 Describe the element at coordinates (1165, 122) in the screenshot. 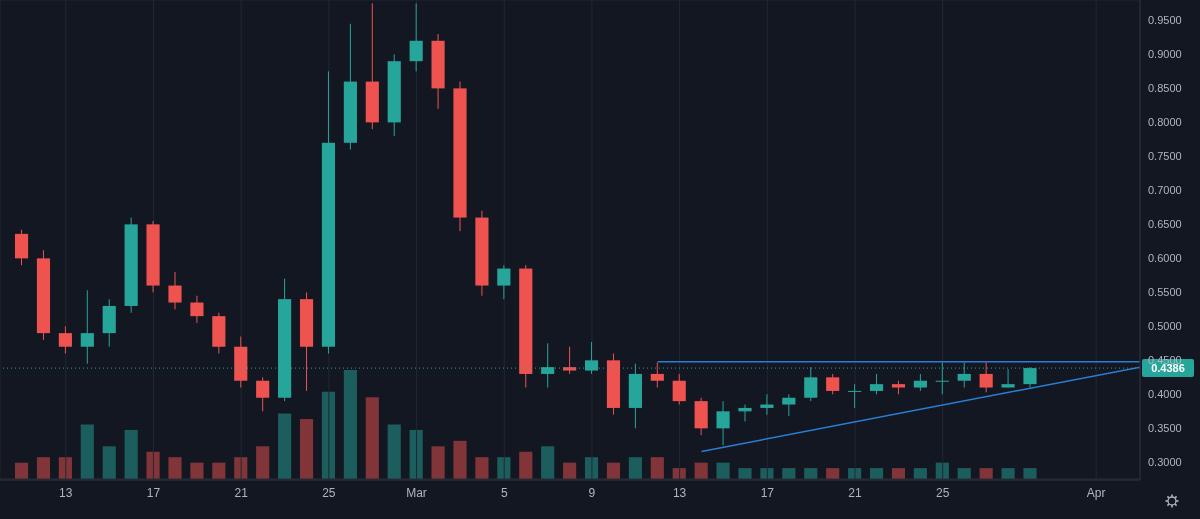

I see `y-tick-label: 0.8000` at that location.